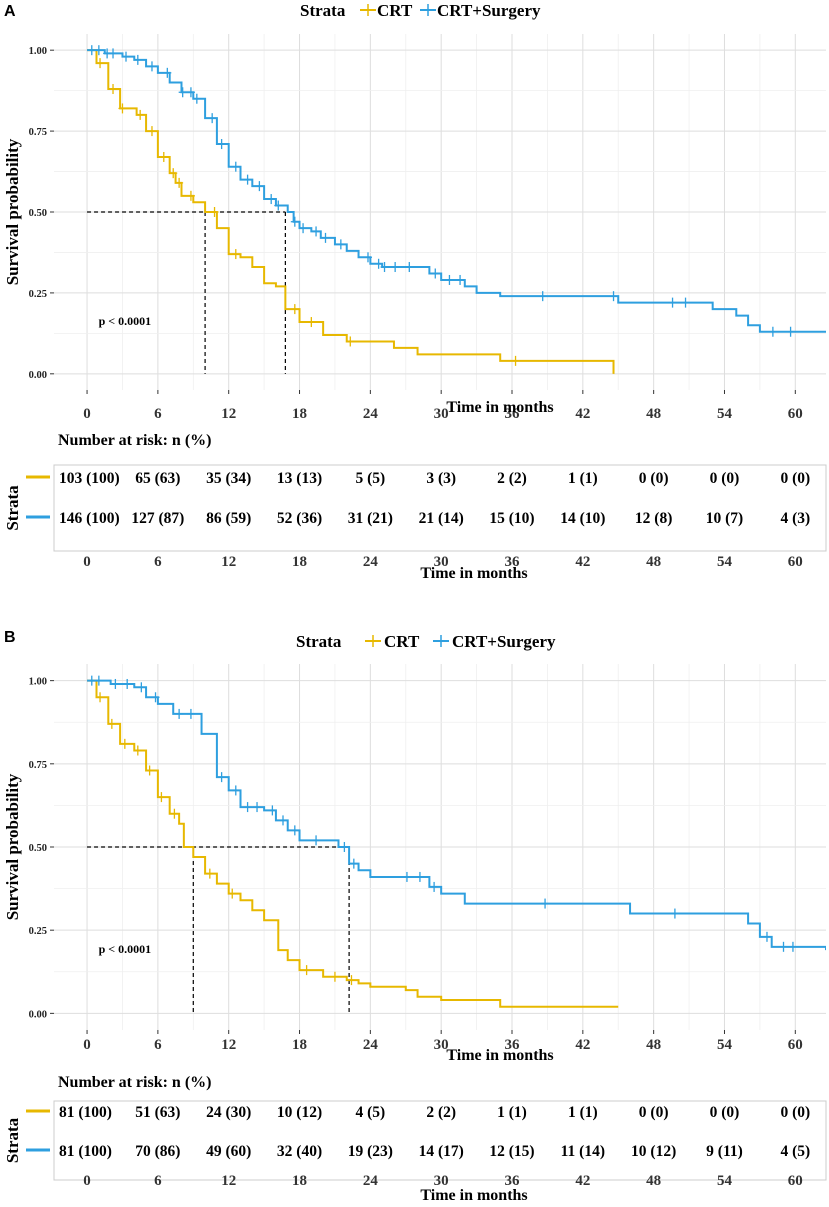 The image size is (829, 1207). Describe the element at coordinates (299, 1151) in the screenshot. I see `risk-cell: 32 (40)` at that location.